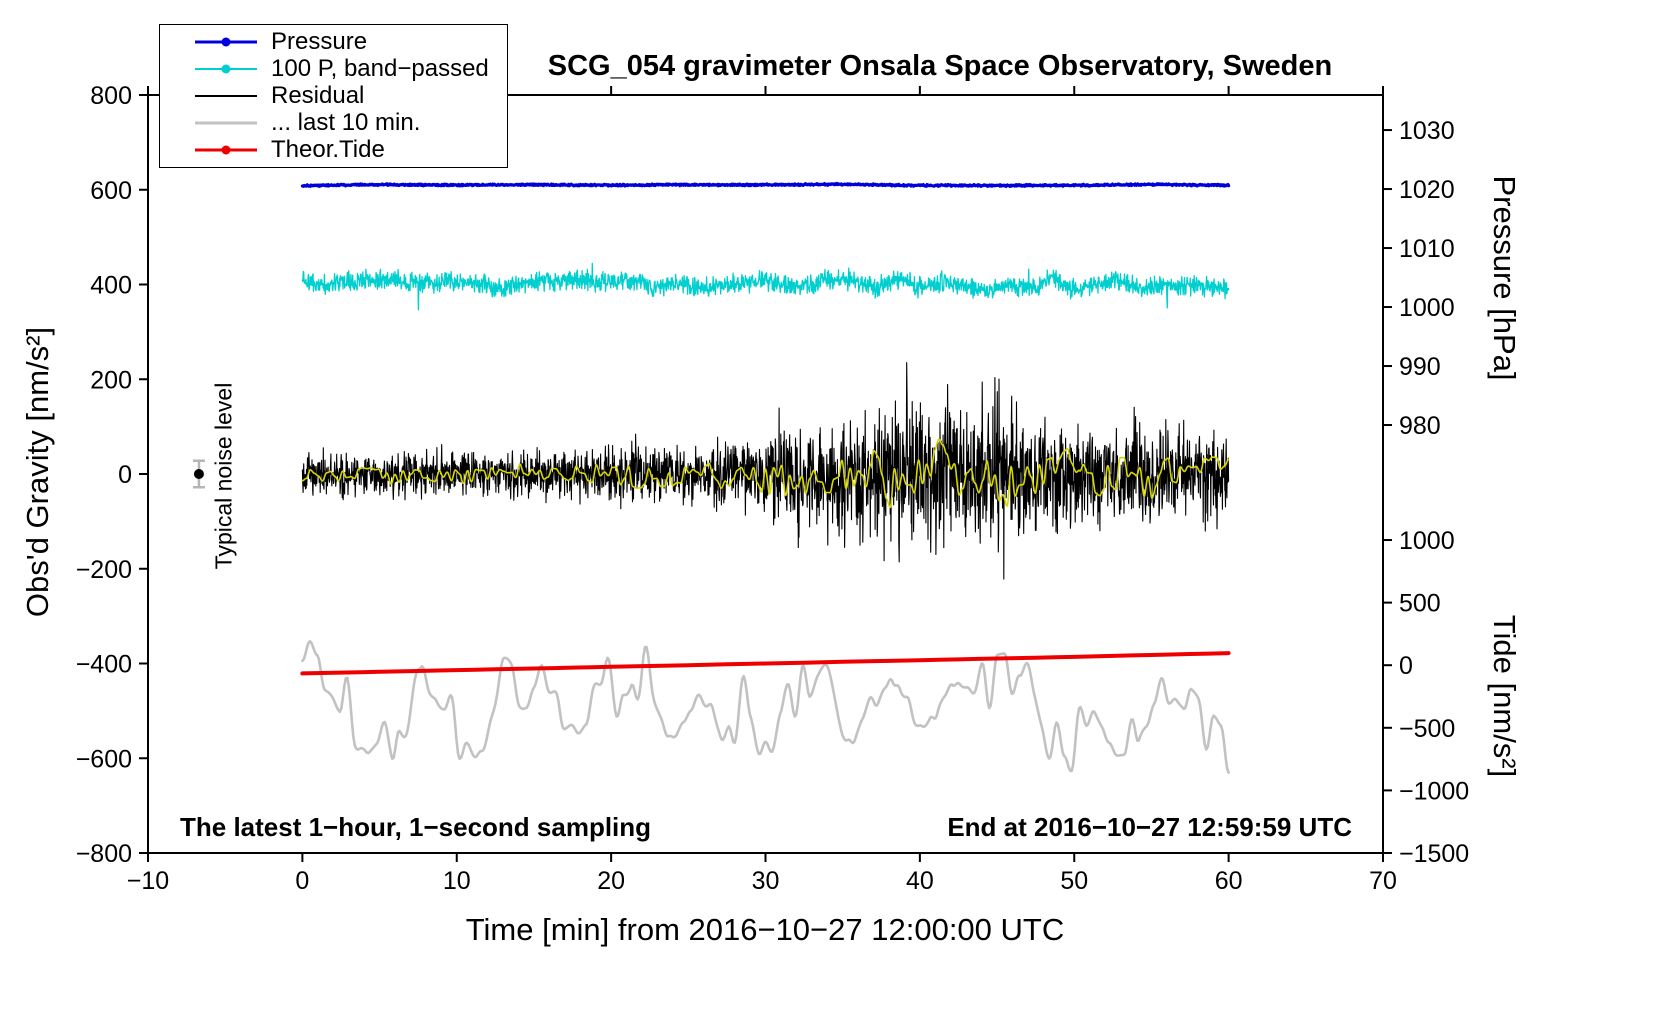  I want to click on series-pressure, so click(765, 184).